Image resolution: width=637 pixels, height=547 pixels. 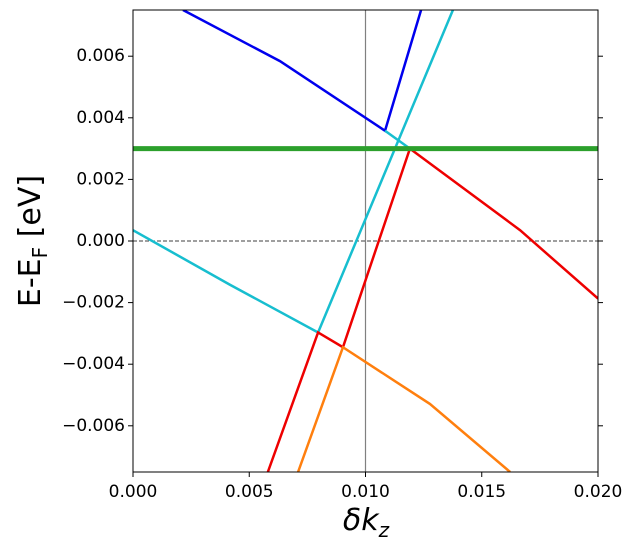 What do you see at coordinates (30, 282) in the screenshot?
I see `y-label-main: E-E` at bounding box center [30, 282].